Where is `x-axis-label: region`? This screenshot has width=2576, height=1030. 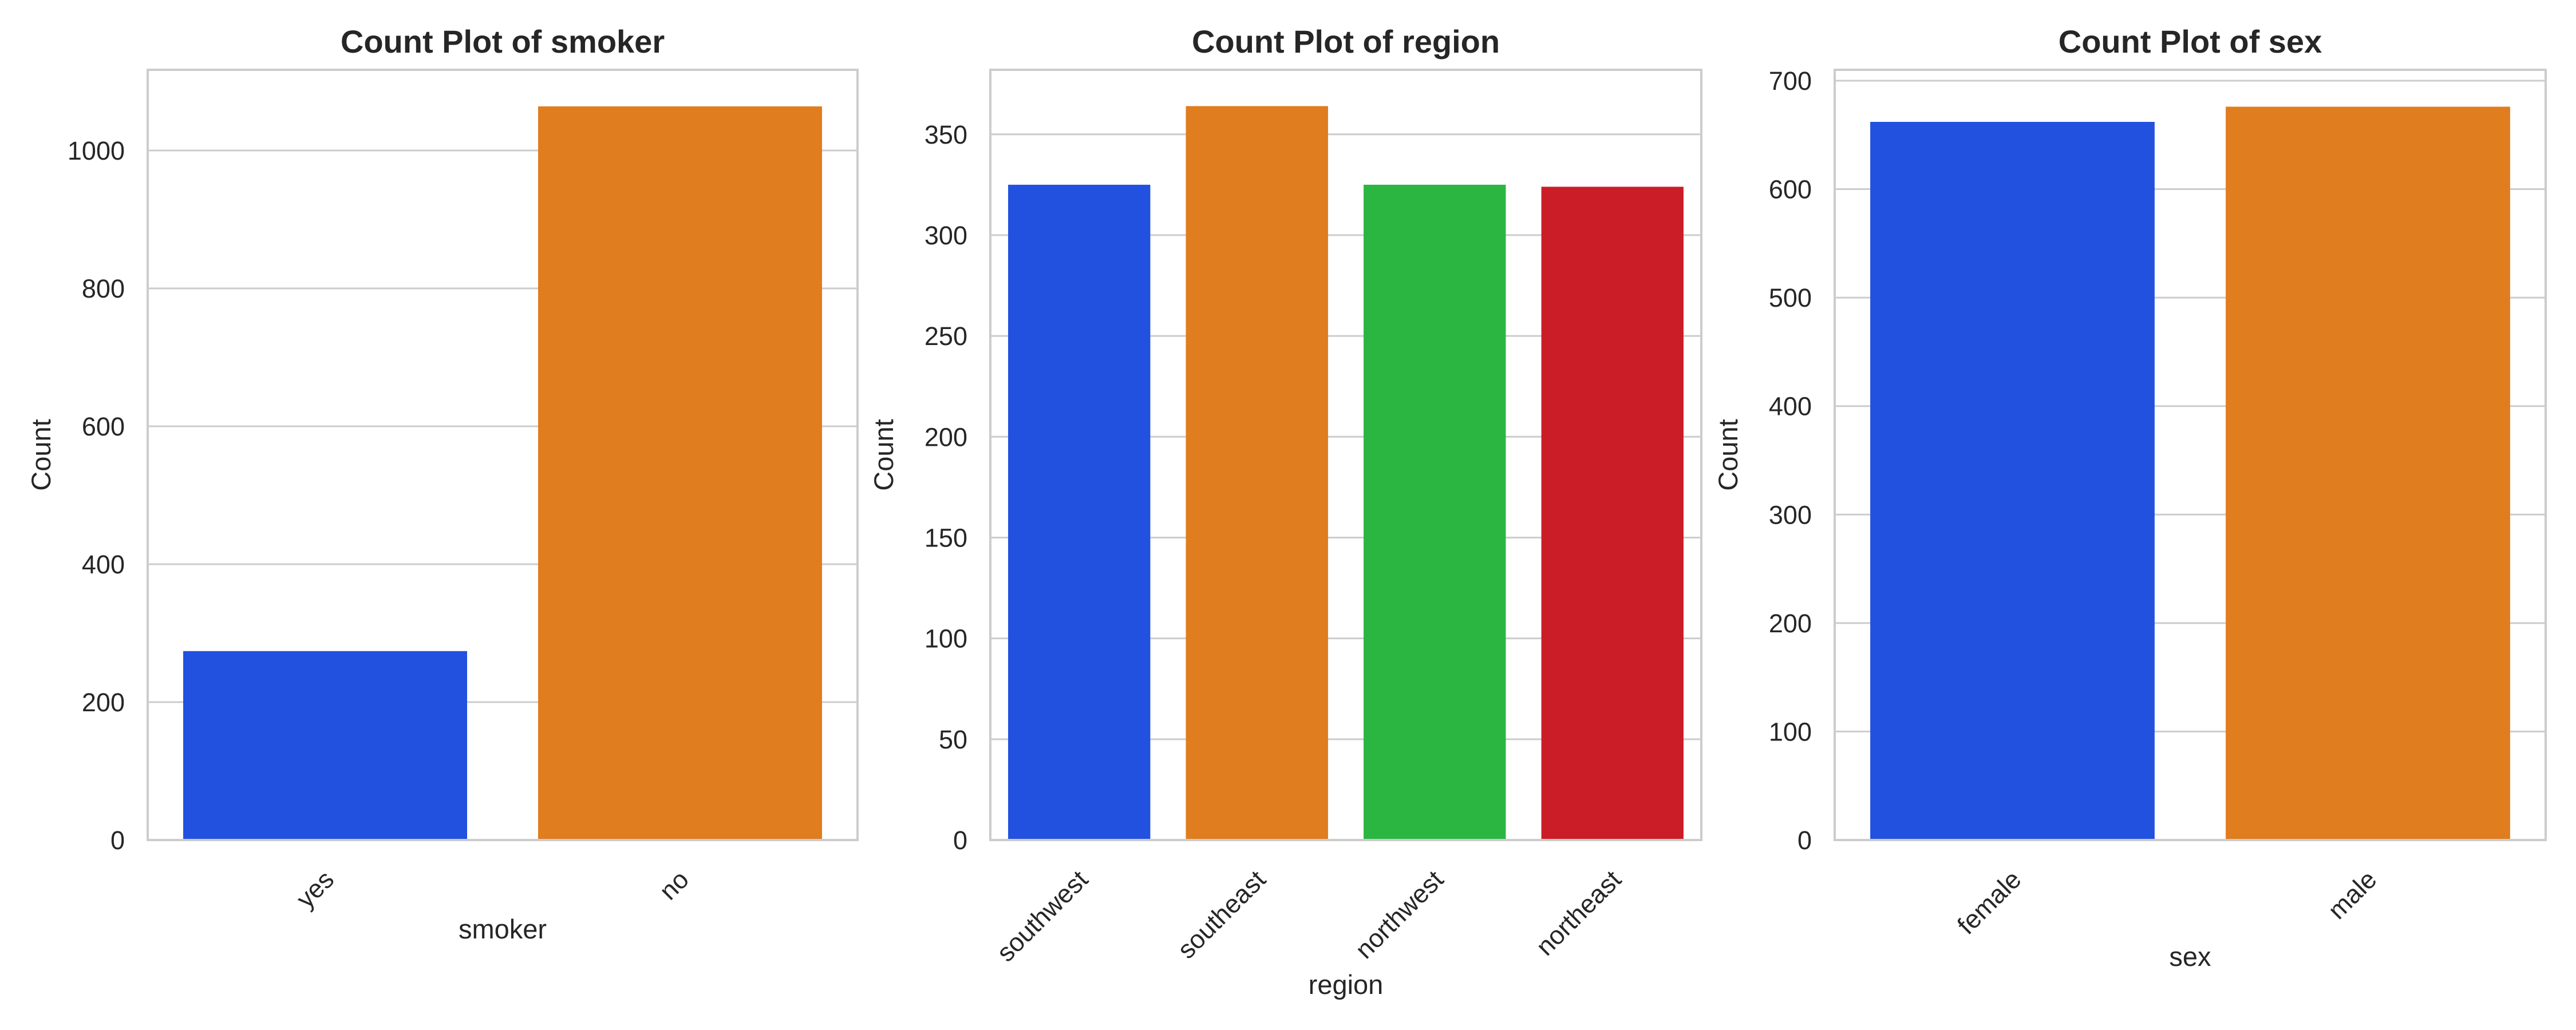 x-axis-label: region is located at coordinates (1346, 984).